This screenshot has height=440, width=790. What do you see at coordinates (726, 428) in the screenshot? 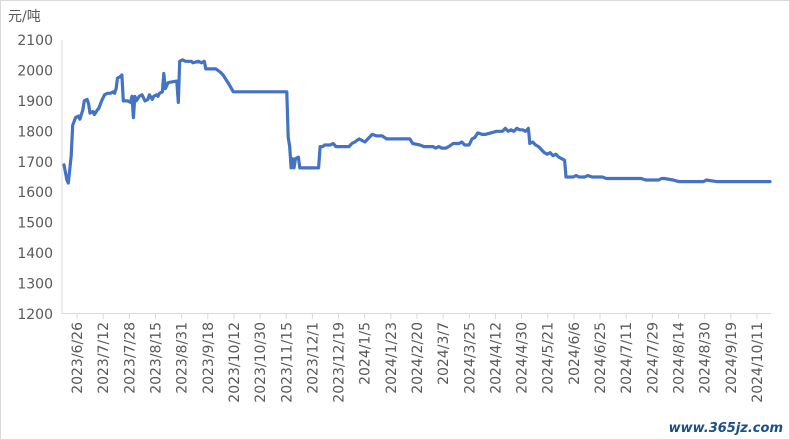
I see `watermark-text: www.365jz.com` at bounding box center [726, 428].